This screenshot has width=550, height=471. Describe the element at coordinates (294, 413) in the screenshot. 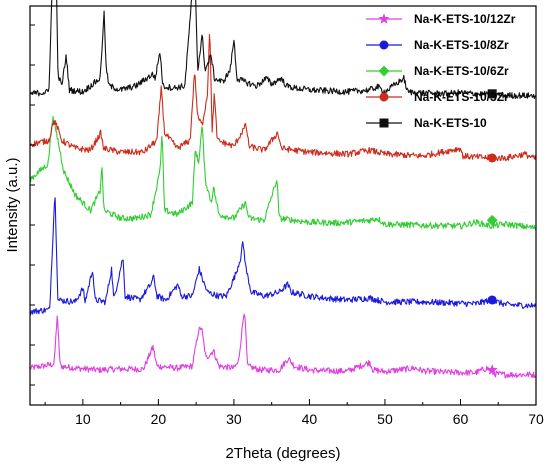

I see `x-axis-ticks: 10 20 30 40 50 60 70` at that location.